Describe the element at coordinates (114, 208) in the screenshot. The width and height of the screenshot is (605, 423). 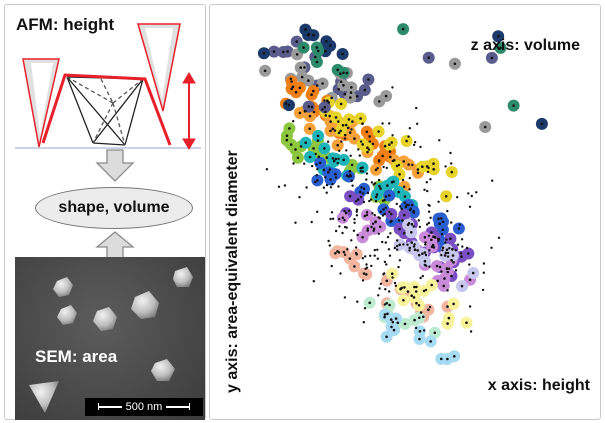
I see `shape-volume-label: shape, volume` at that location.